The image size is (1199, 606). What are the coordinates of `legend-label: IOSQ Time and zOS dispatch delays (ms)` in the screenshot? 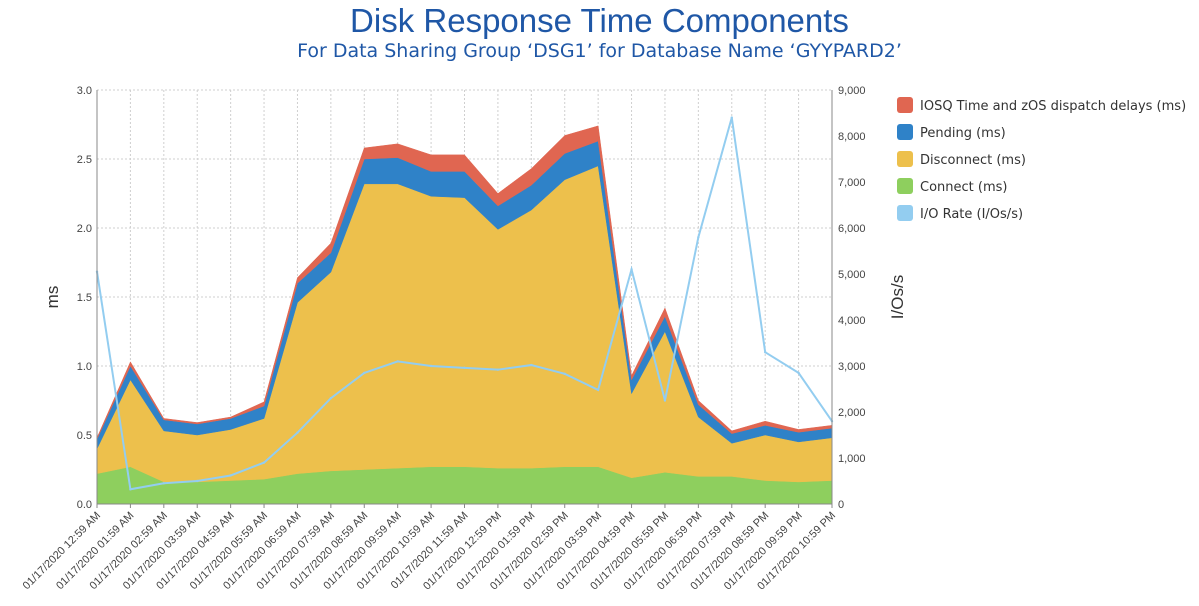 It's located at (1053, 106).